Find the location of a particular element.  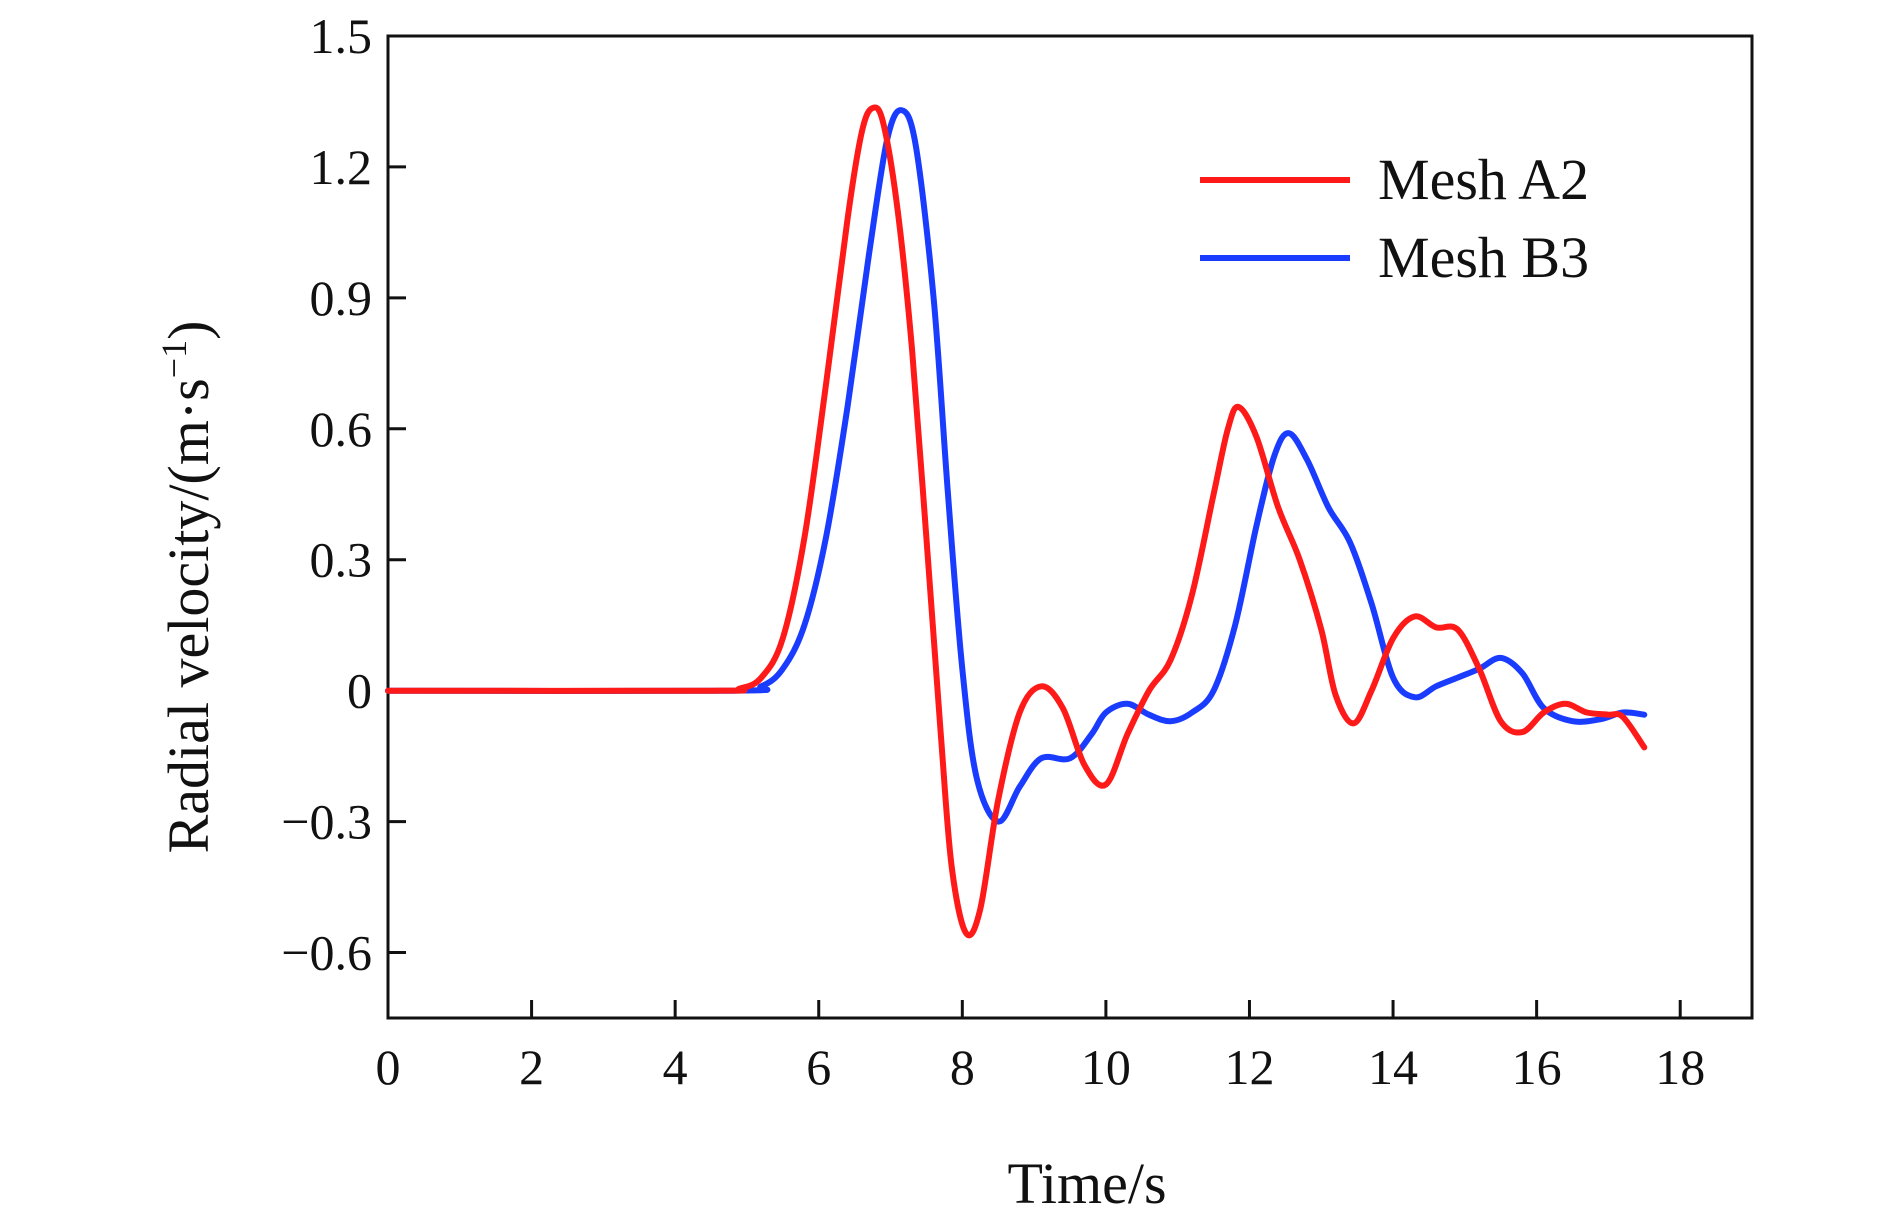

y-tick-label: 0.3 is located at coordinates (341, 560).